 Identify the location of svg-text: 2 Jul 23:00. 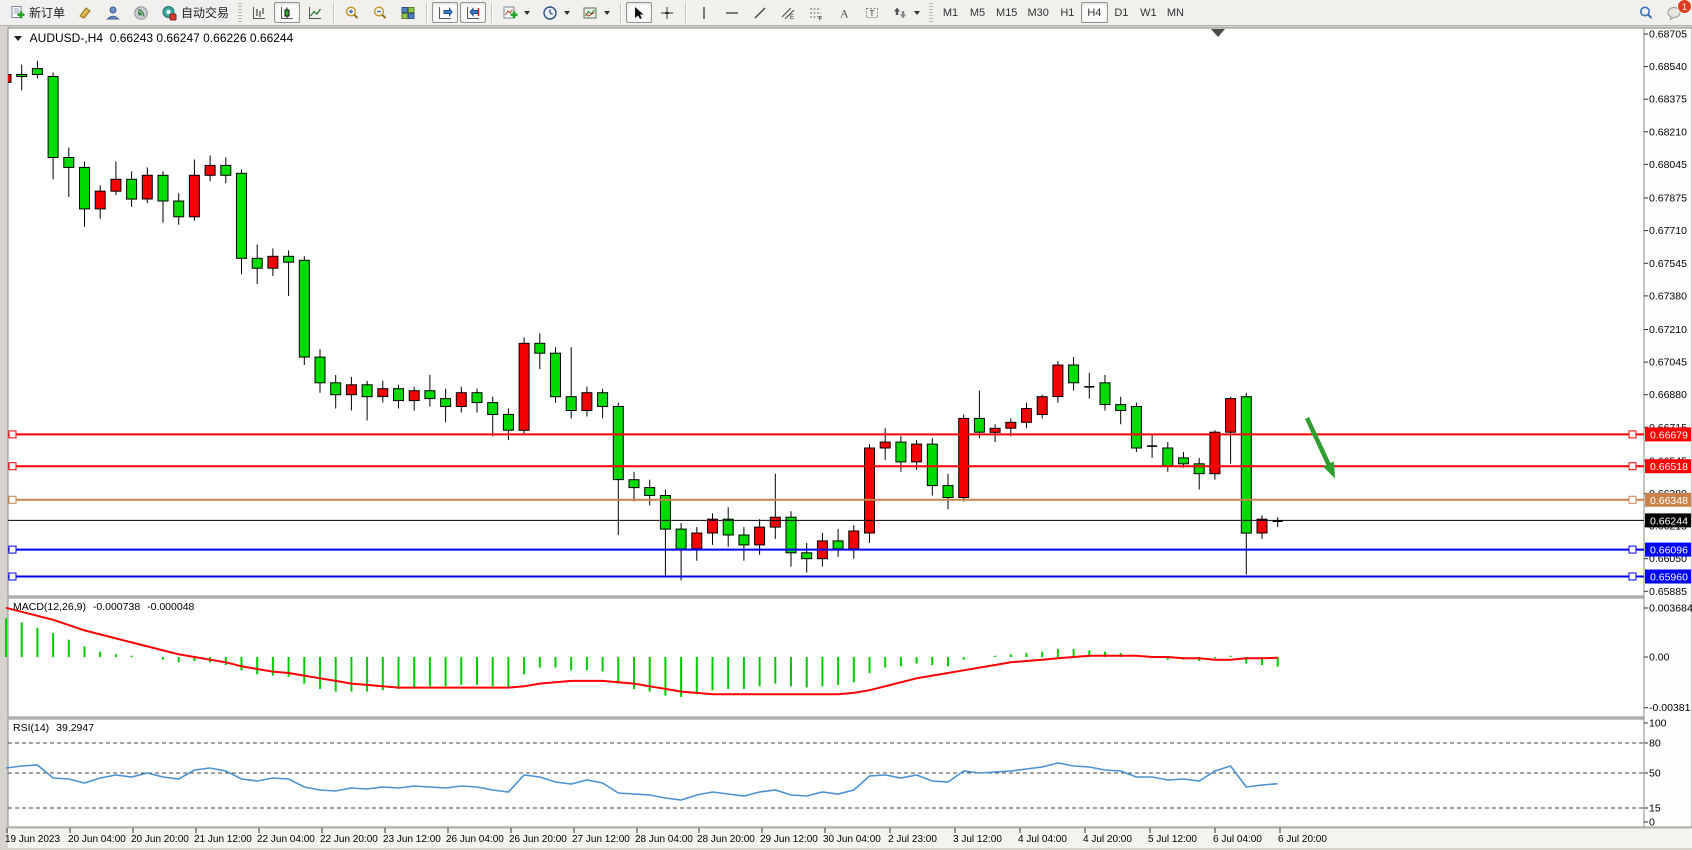
(912, 839).